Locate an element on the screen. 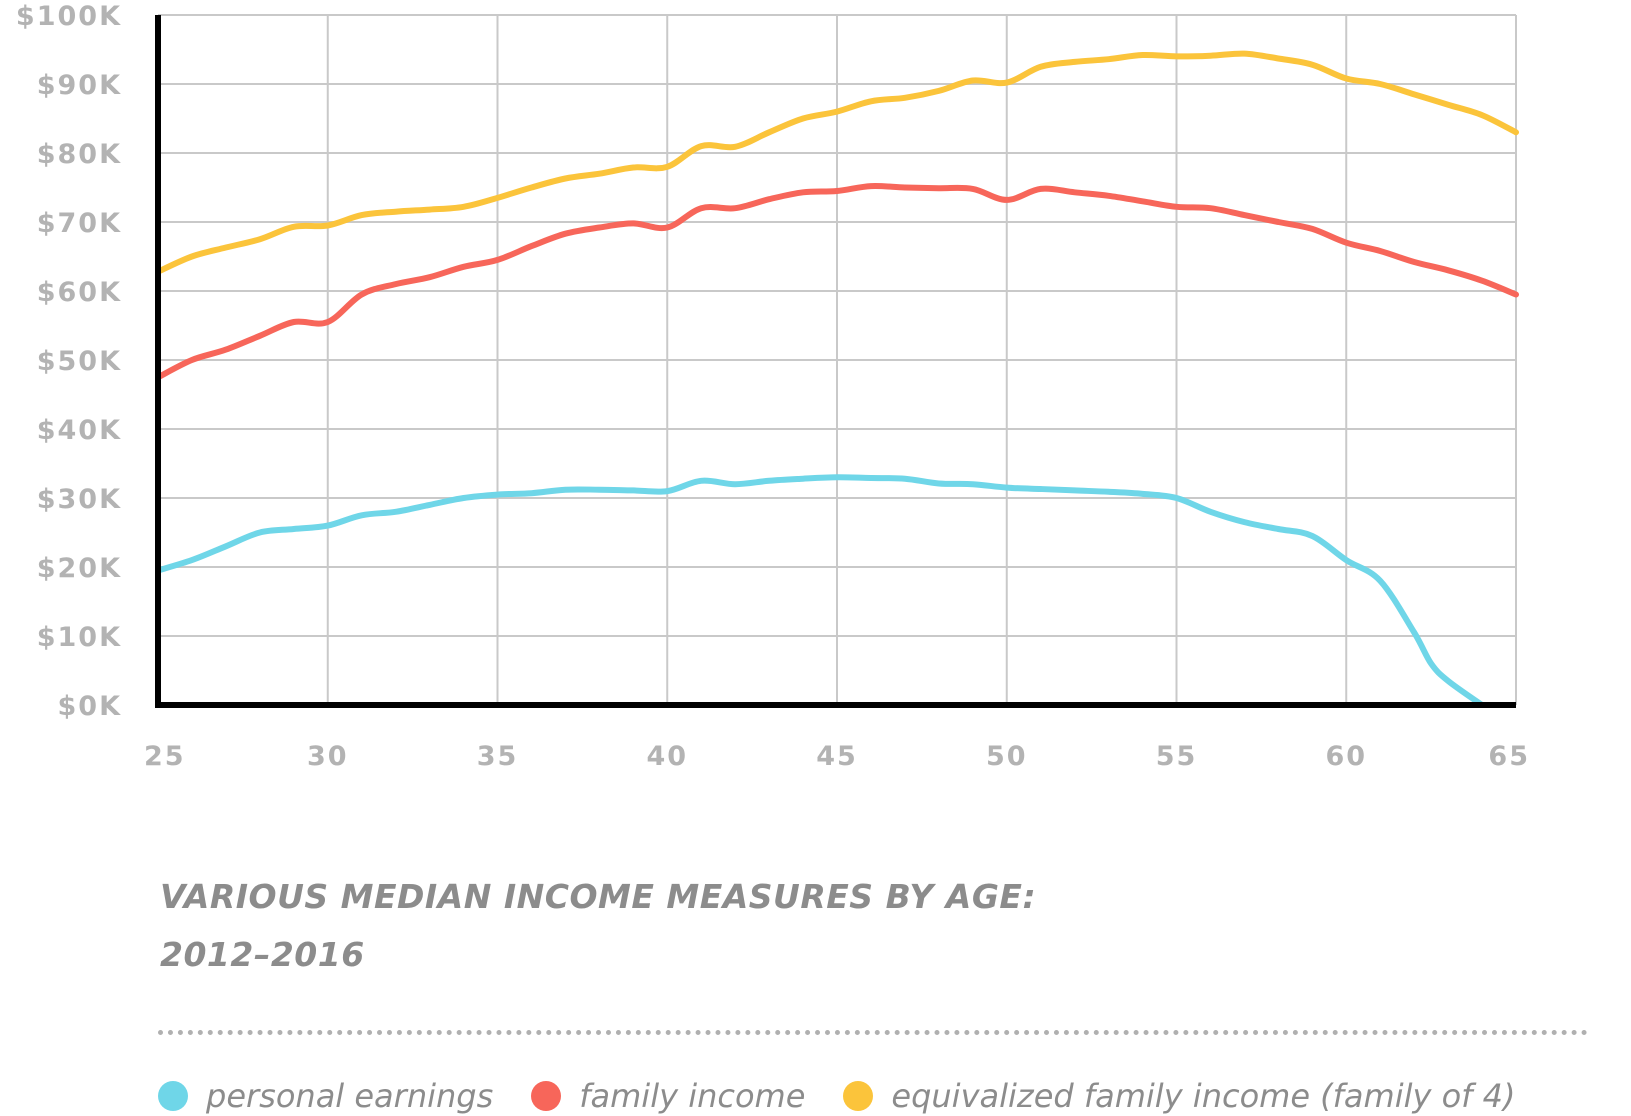 Image resolution: width=1631 pixels, height=1116 pixels. dotted-divider is located at coordinates (873, 1032).